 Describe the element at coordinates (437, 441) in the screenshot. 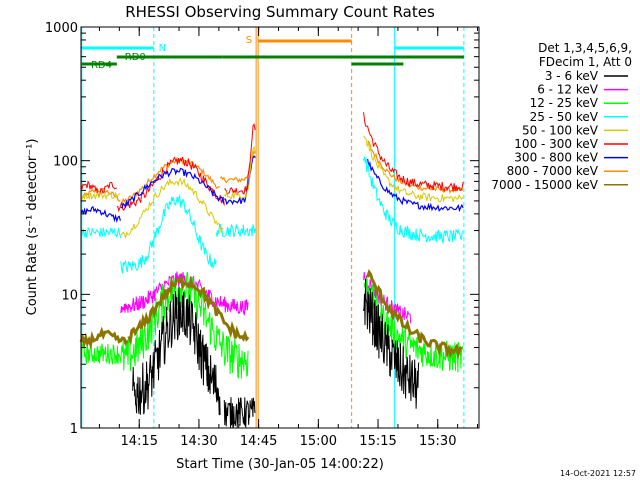

I see `x-tick-label: 15:30` at that location.